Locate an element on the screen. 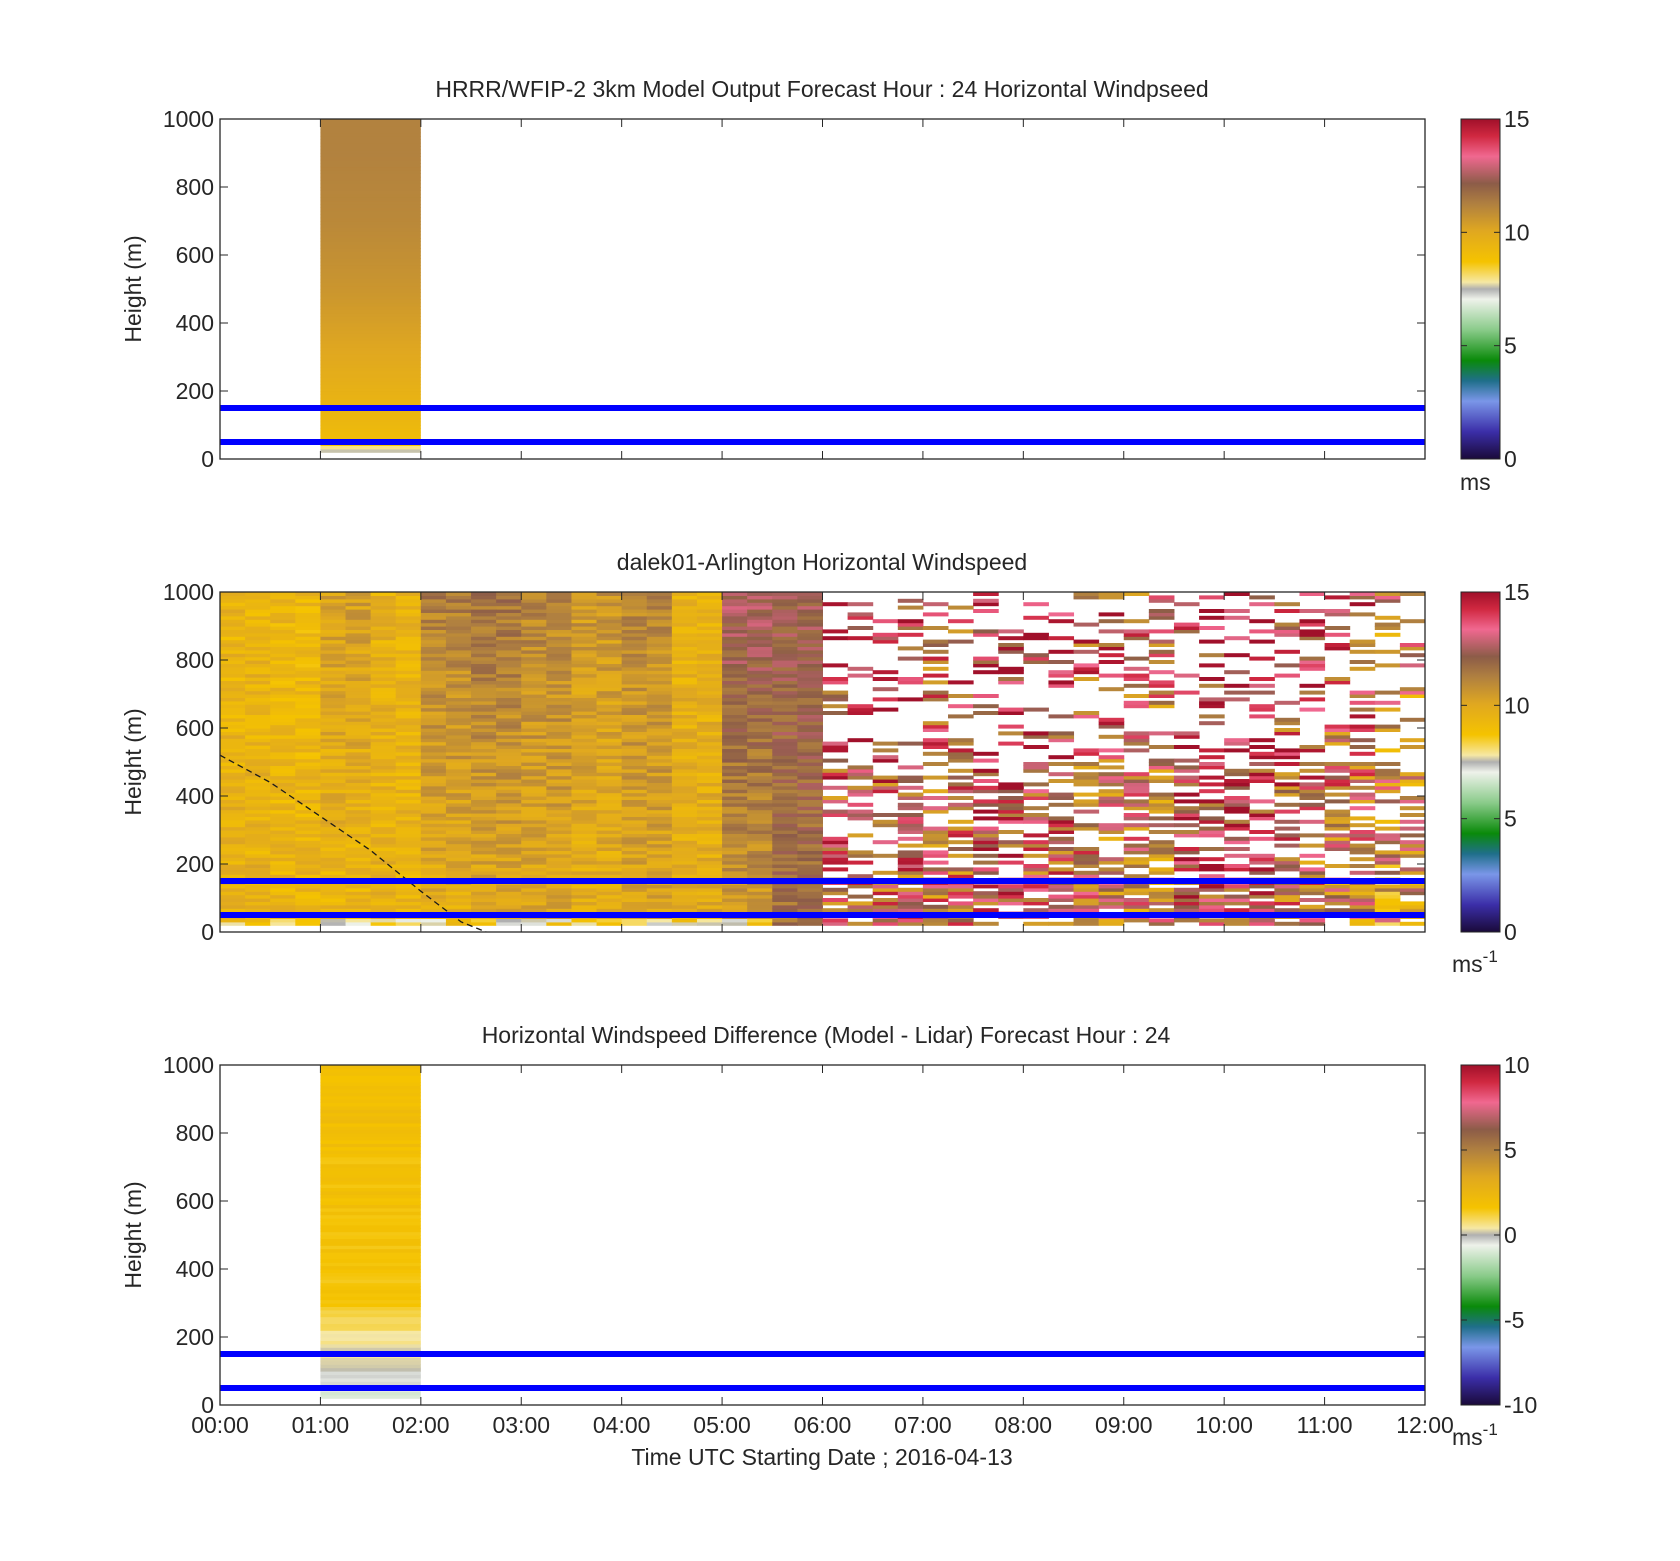 This screenshot has height=1561, width=1680. y-tick-label: 1000 is located at coordinates (188, 1065).